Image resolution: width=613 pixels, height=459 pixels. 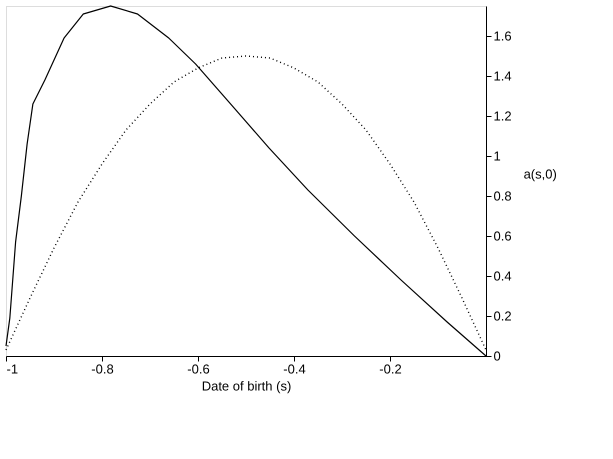 What do you see at coordinates (503, 196) in the screenshot?
I see `y-tick-label: 0.8` at bounding box center [503, 196].